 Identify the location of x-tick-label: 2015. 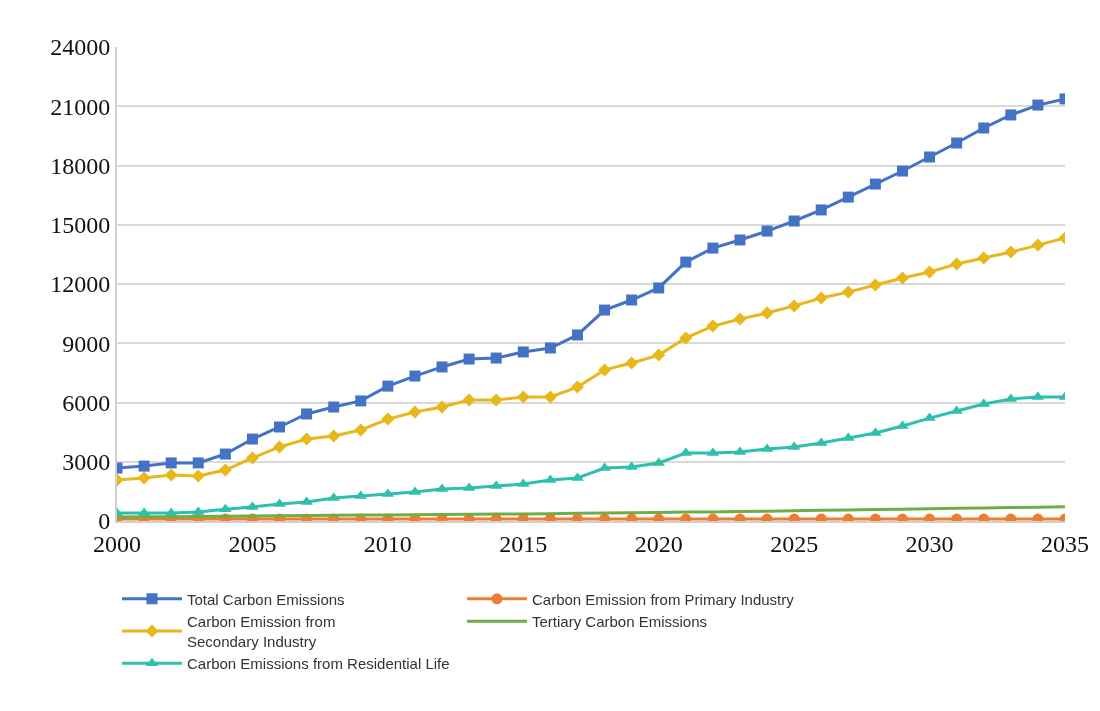
(523, 543).